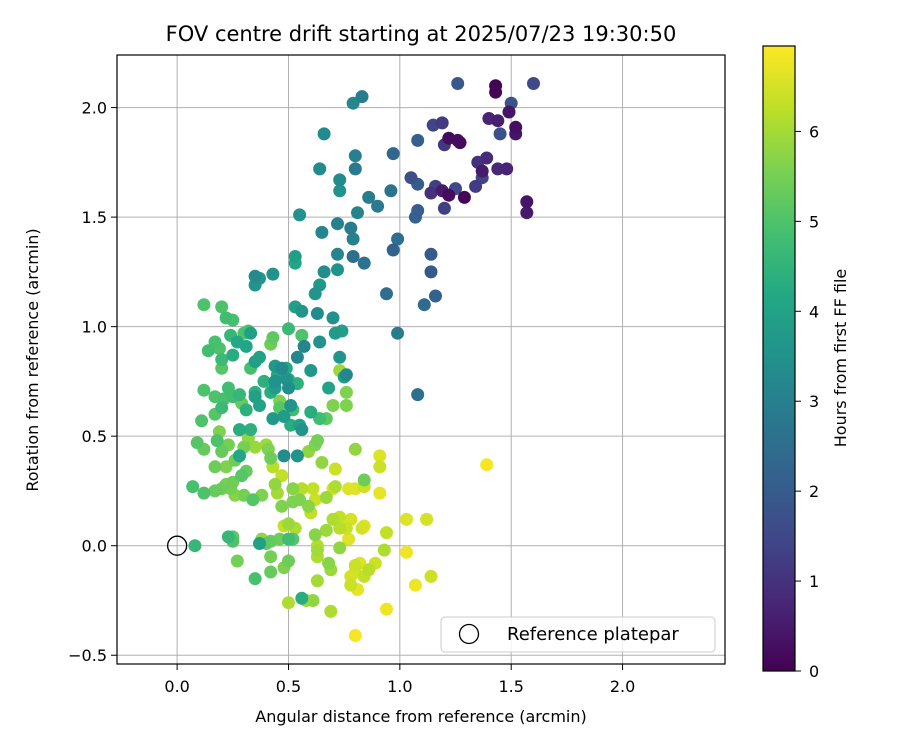 This screenshot has height=750, width=900. What do you see at coordinates (814, 491) in the screenshot?
I see `colorbar-tick-label: 2` at bounding box center [814, 491].